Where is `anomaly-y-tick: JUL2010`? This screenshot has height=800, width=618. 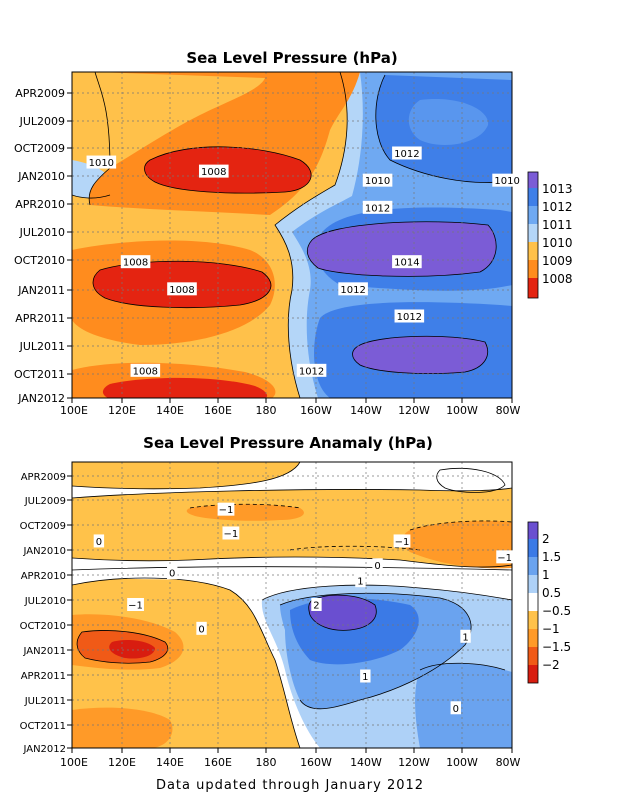 anomaly-y-tick: JUL2010 is located at coordinates (45, 601).